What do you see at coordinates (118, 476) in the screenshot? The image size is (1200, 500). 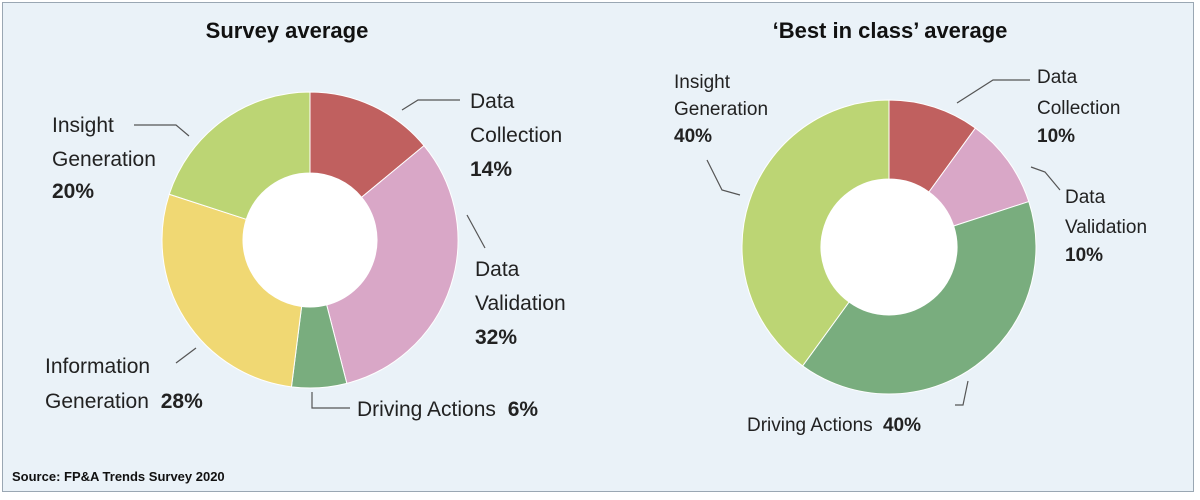 I see `source-note: Source: FP&A Trends Survey 2020` at bounding box center [118, 476].